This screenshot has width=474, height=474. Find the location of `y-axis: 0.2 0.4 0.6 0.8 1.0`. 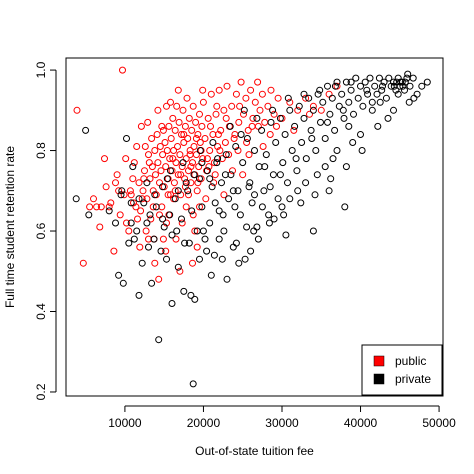

y-axis: 0.2 0.4 0.6 0.8 1.0 is located at coordinates (45, 230).